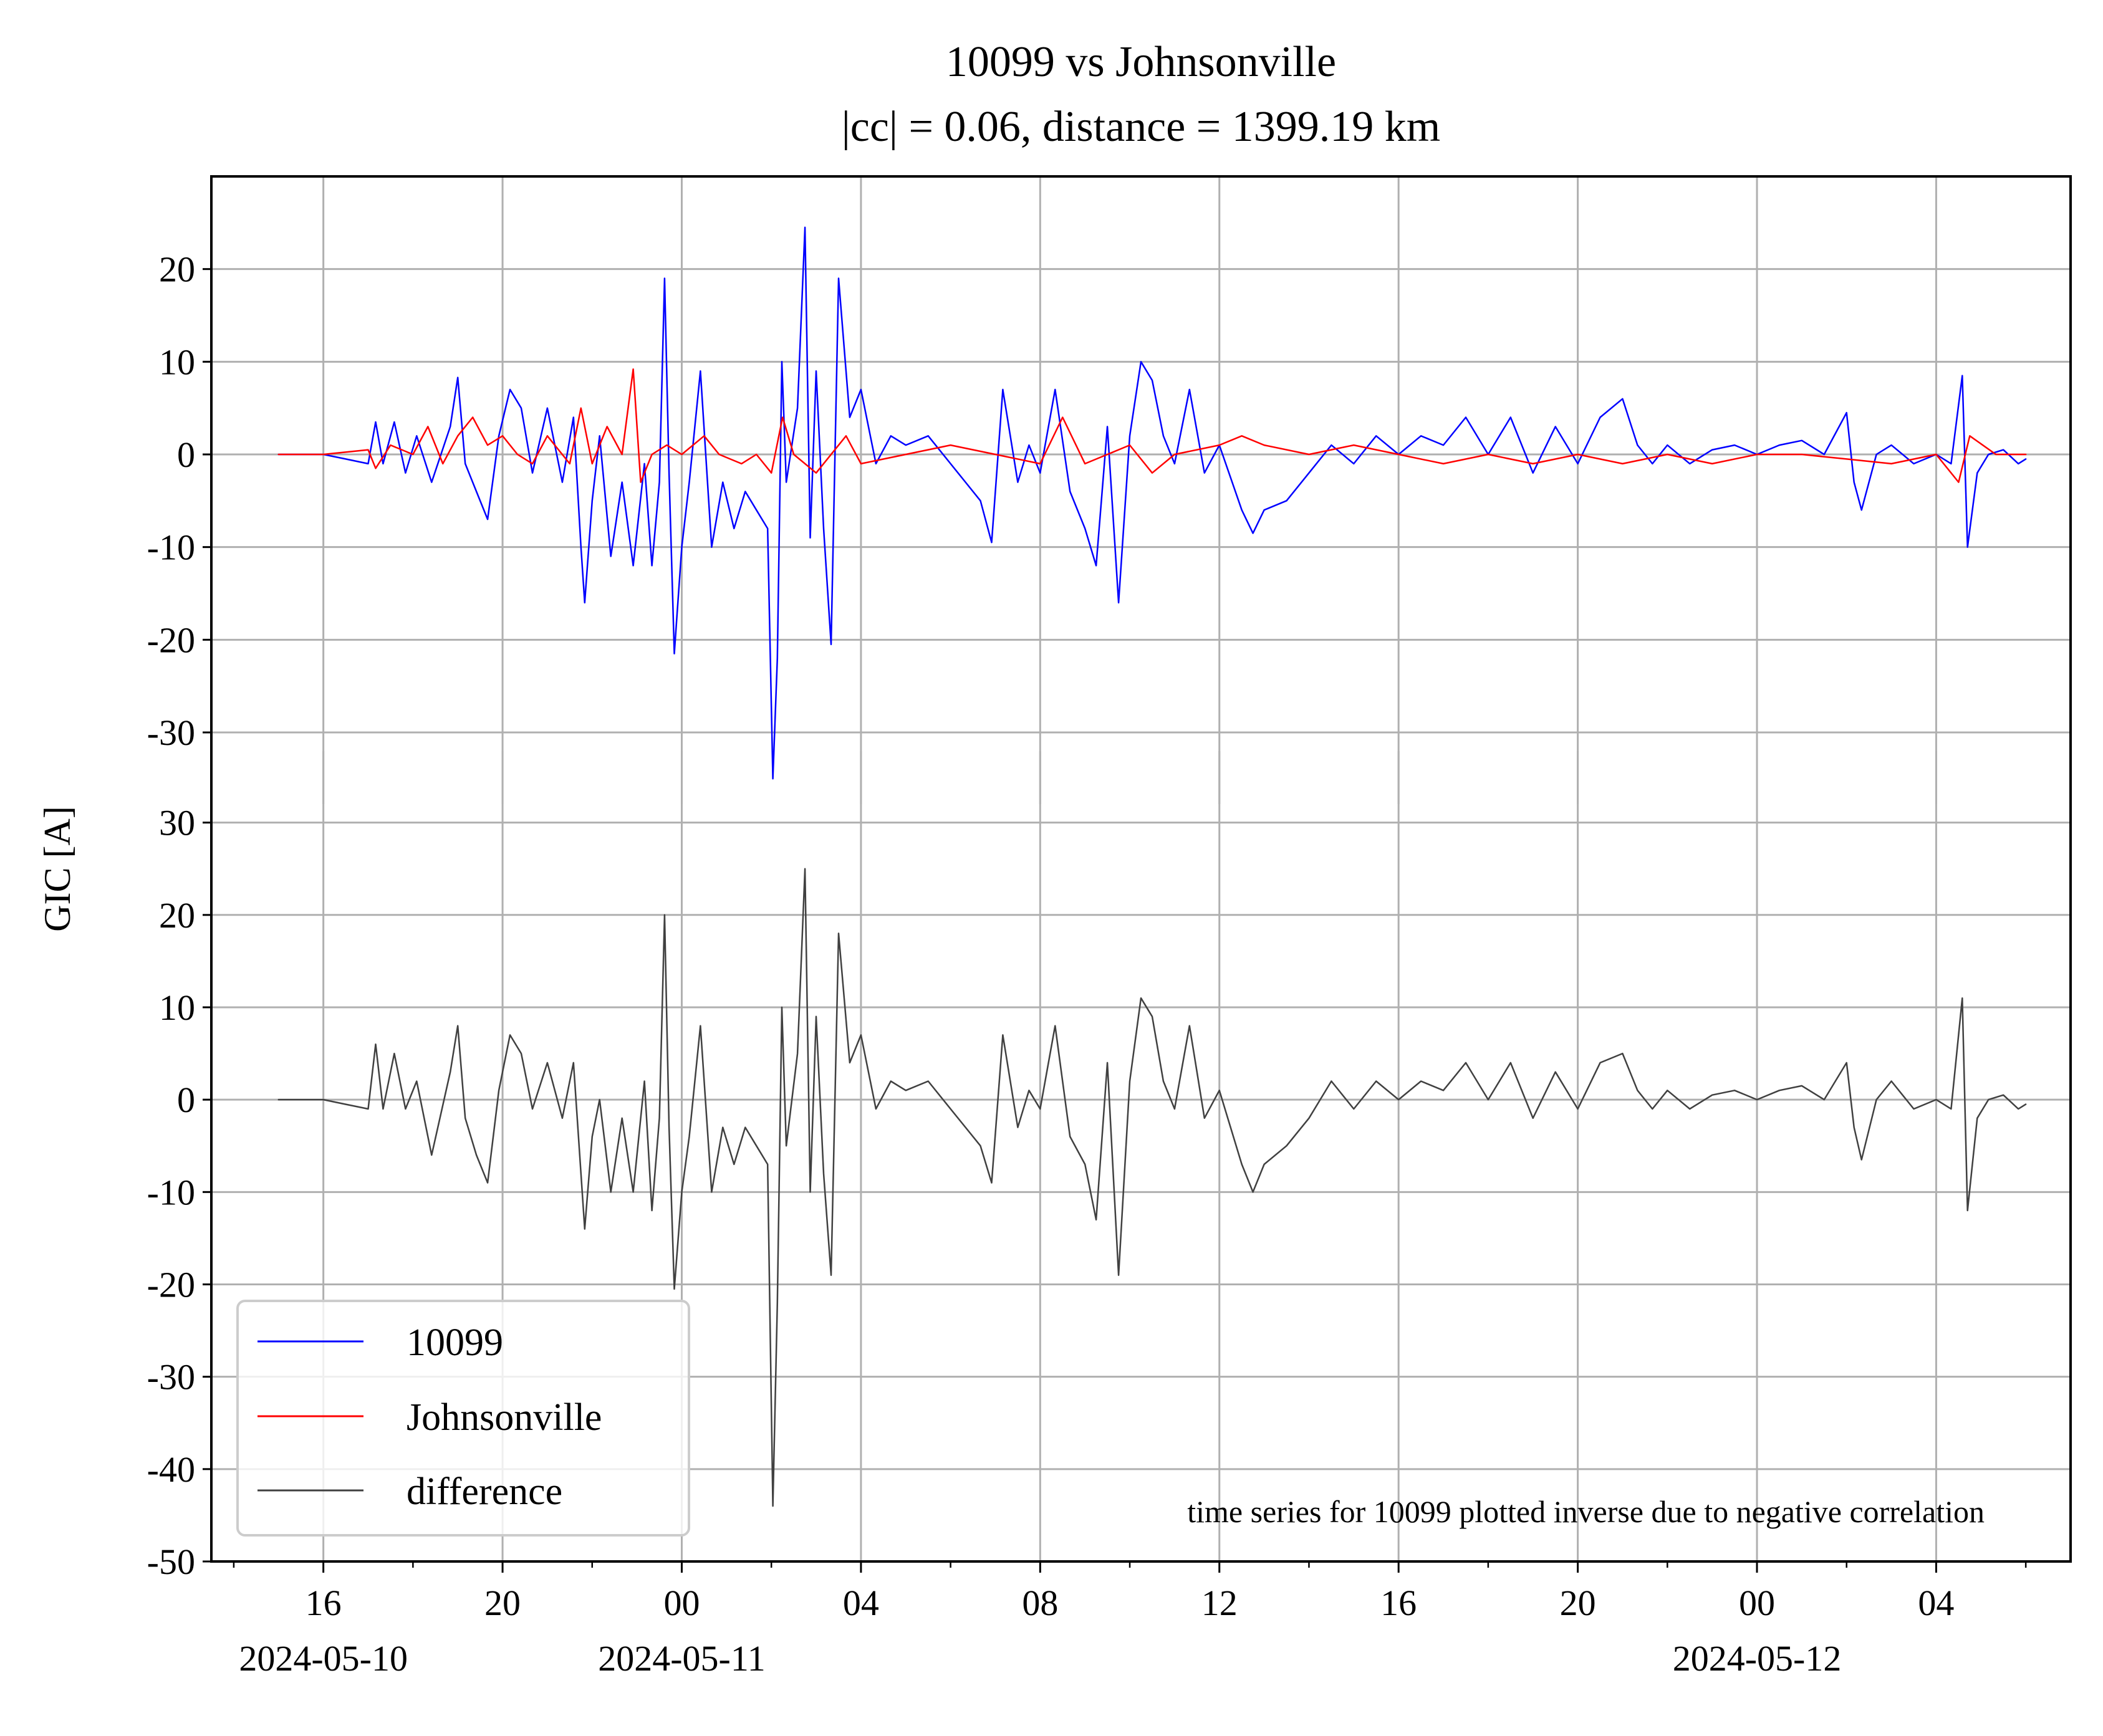 The image size is (2103, 1736). Describe the element at coordinates (1141, 62) in the screenshot. I see `chart-title-line-1: 10099 vs Johnsonville` at that location.